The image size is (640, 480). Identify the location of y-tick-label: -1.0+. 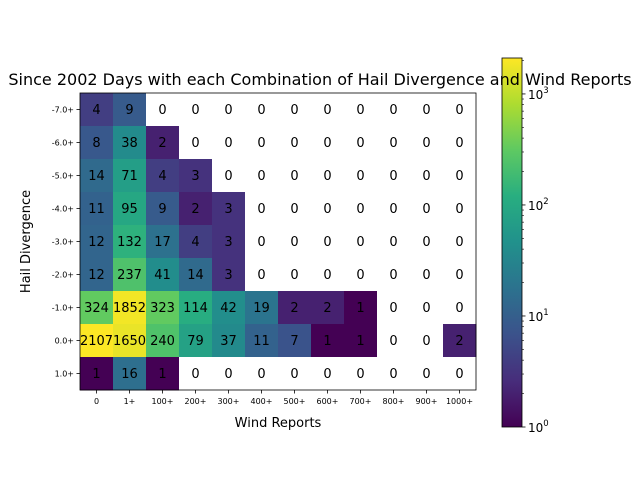
(63, 308).